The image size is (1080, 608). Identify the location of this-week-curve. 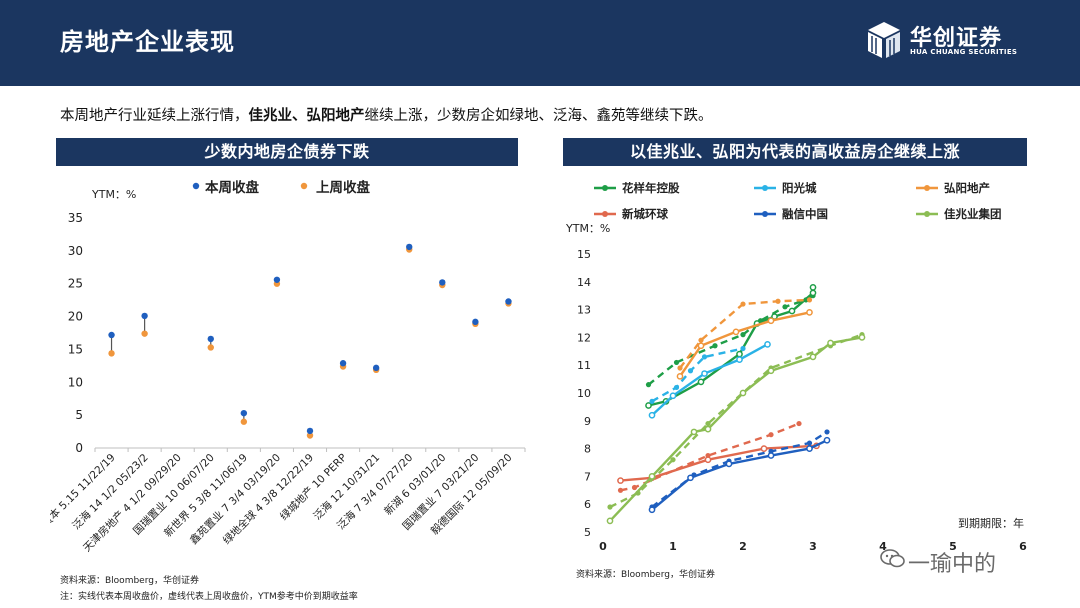
(736, 429).